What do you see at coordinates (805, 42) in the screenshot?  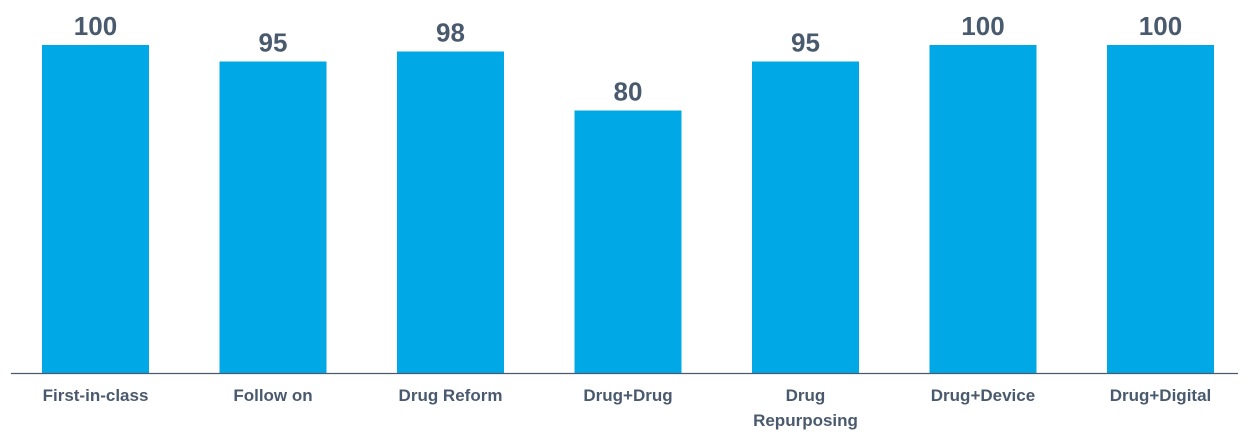 I see `value-label-5: 95` at bounding box center [805, 42].